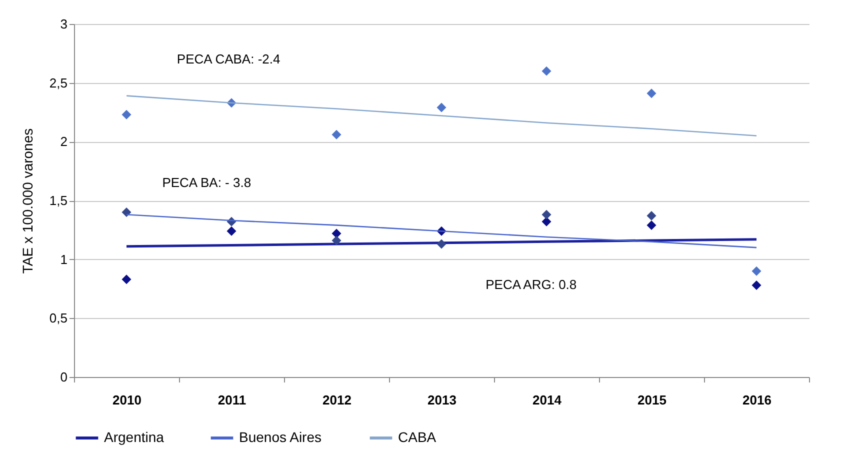 The height and width of the screenshot is (452, 867). Describe the element at coordinates (280, 437) in the screenshot. I see `legend-label: Buenos Aires` at that location.